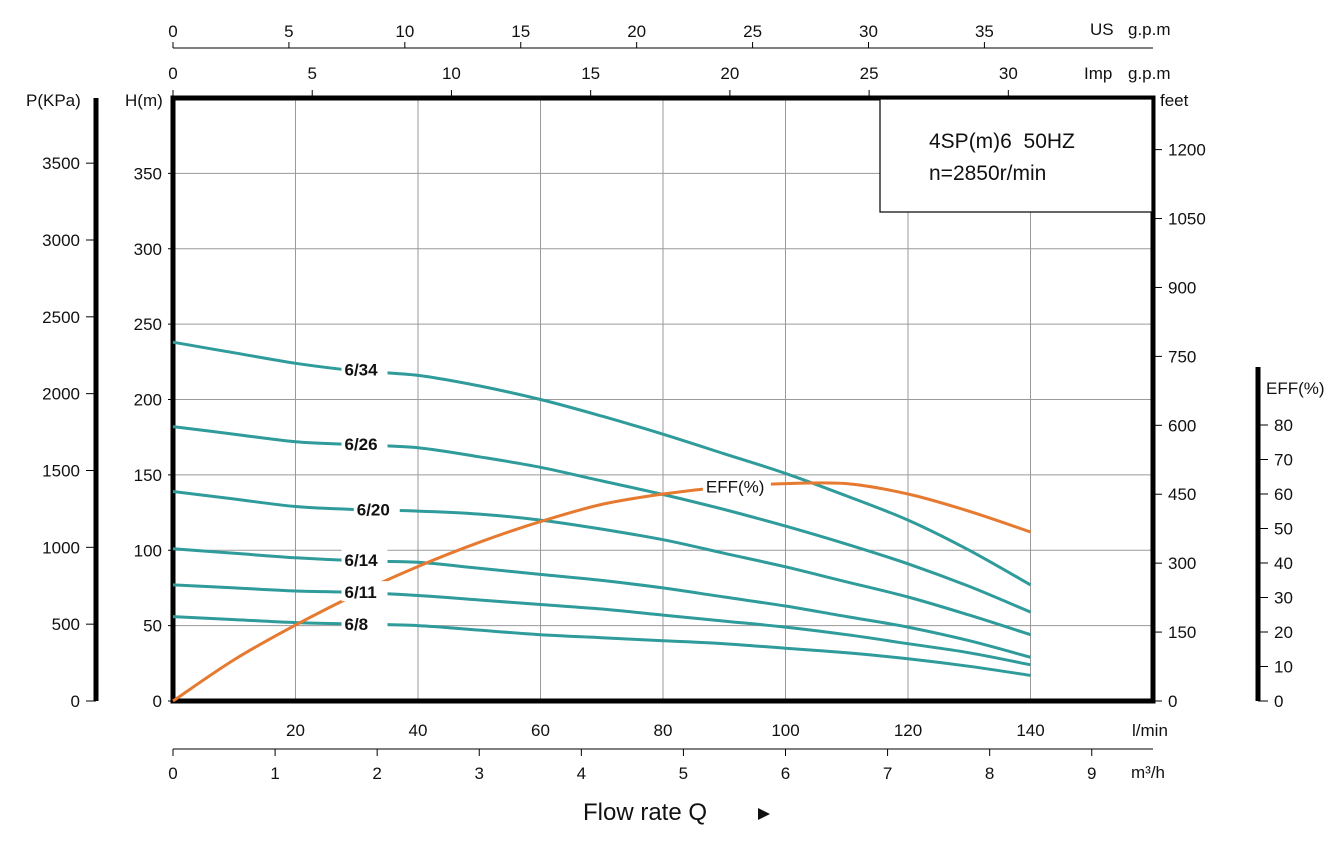  Describe the element at coordinates (908, 730) in the screenshot. I see `flow-lmin-tick-label: 120` at that location.